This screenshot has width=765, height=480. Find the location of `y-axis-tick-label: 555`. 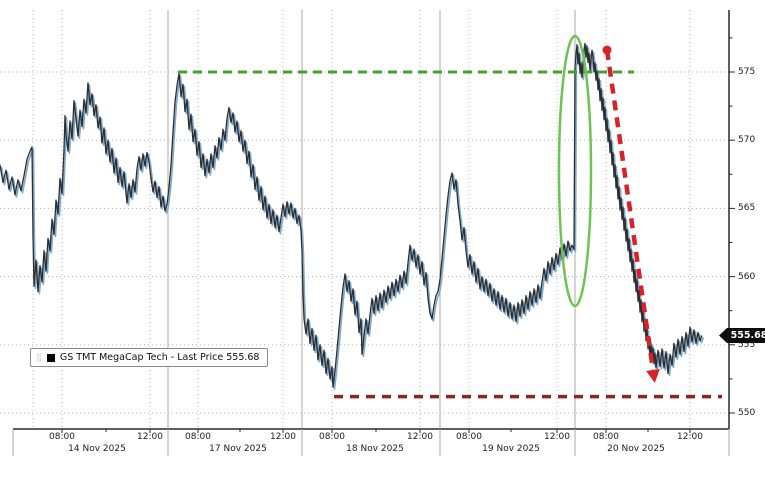

y-axis-tick-label: 555 is located at coordinates (747, 344).